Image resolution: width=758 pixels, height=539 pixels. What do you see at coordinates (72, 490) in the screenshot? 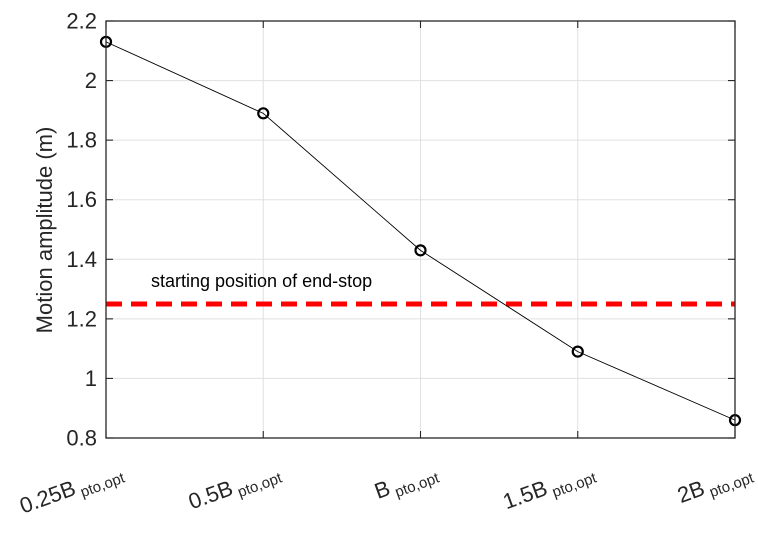
I see `x-tick-label: 0.25Bpto,opt` at bounding box center [72, 490].